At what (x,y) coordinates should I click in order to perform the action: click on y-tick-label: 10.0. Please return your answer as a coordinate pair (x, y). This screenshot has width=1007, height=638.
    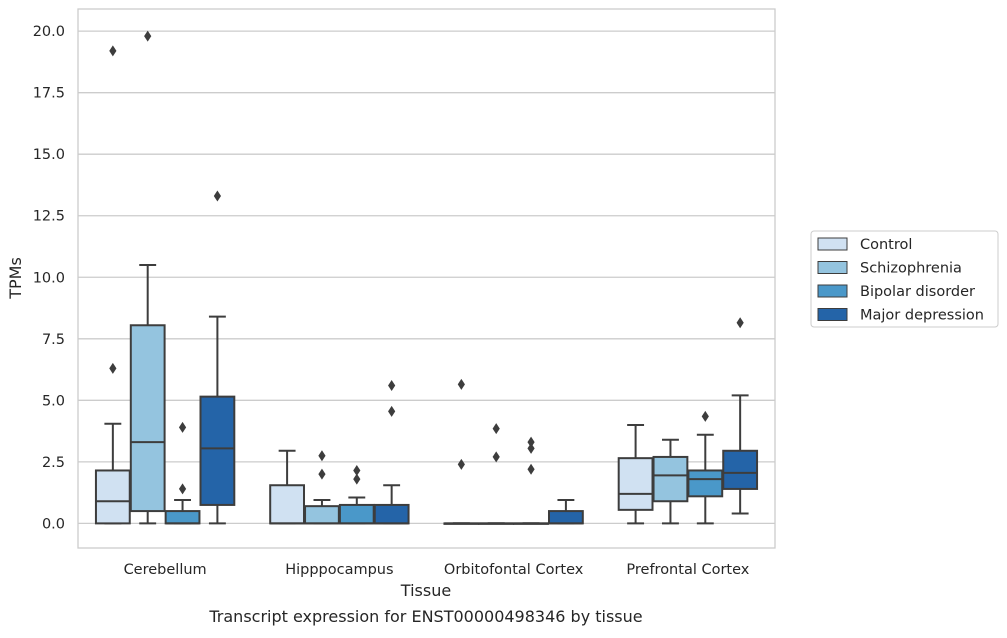
    Looking at the image, I should click on (49, 278).